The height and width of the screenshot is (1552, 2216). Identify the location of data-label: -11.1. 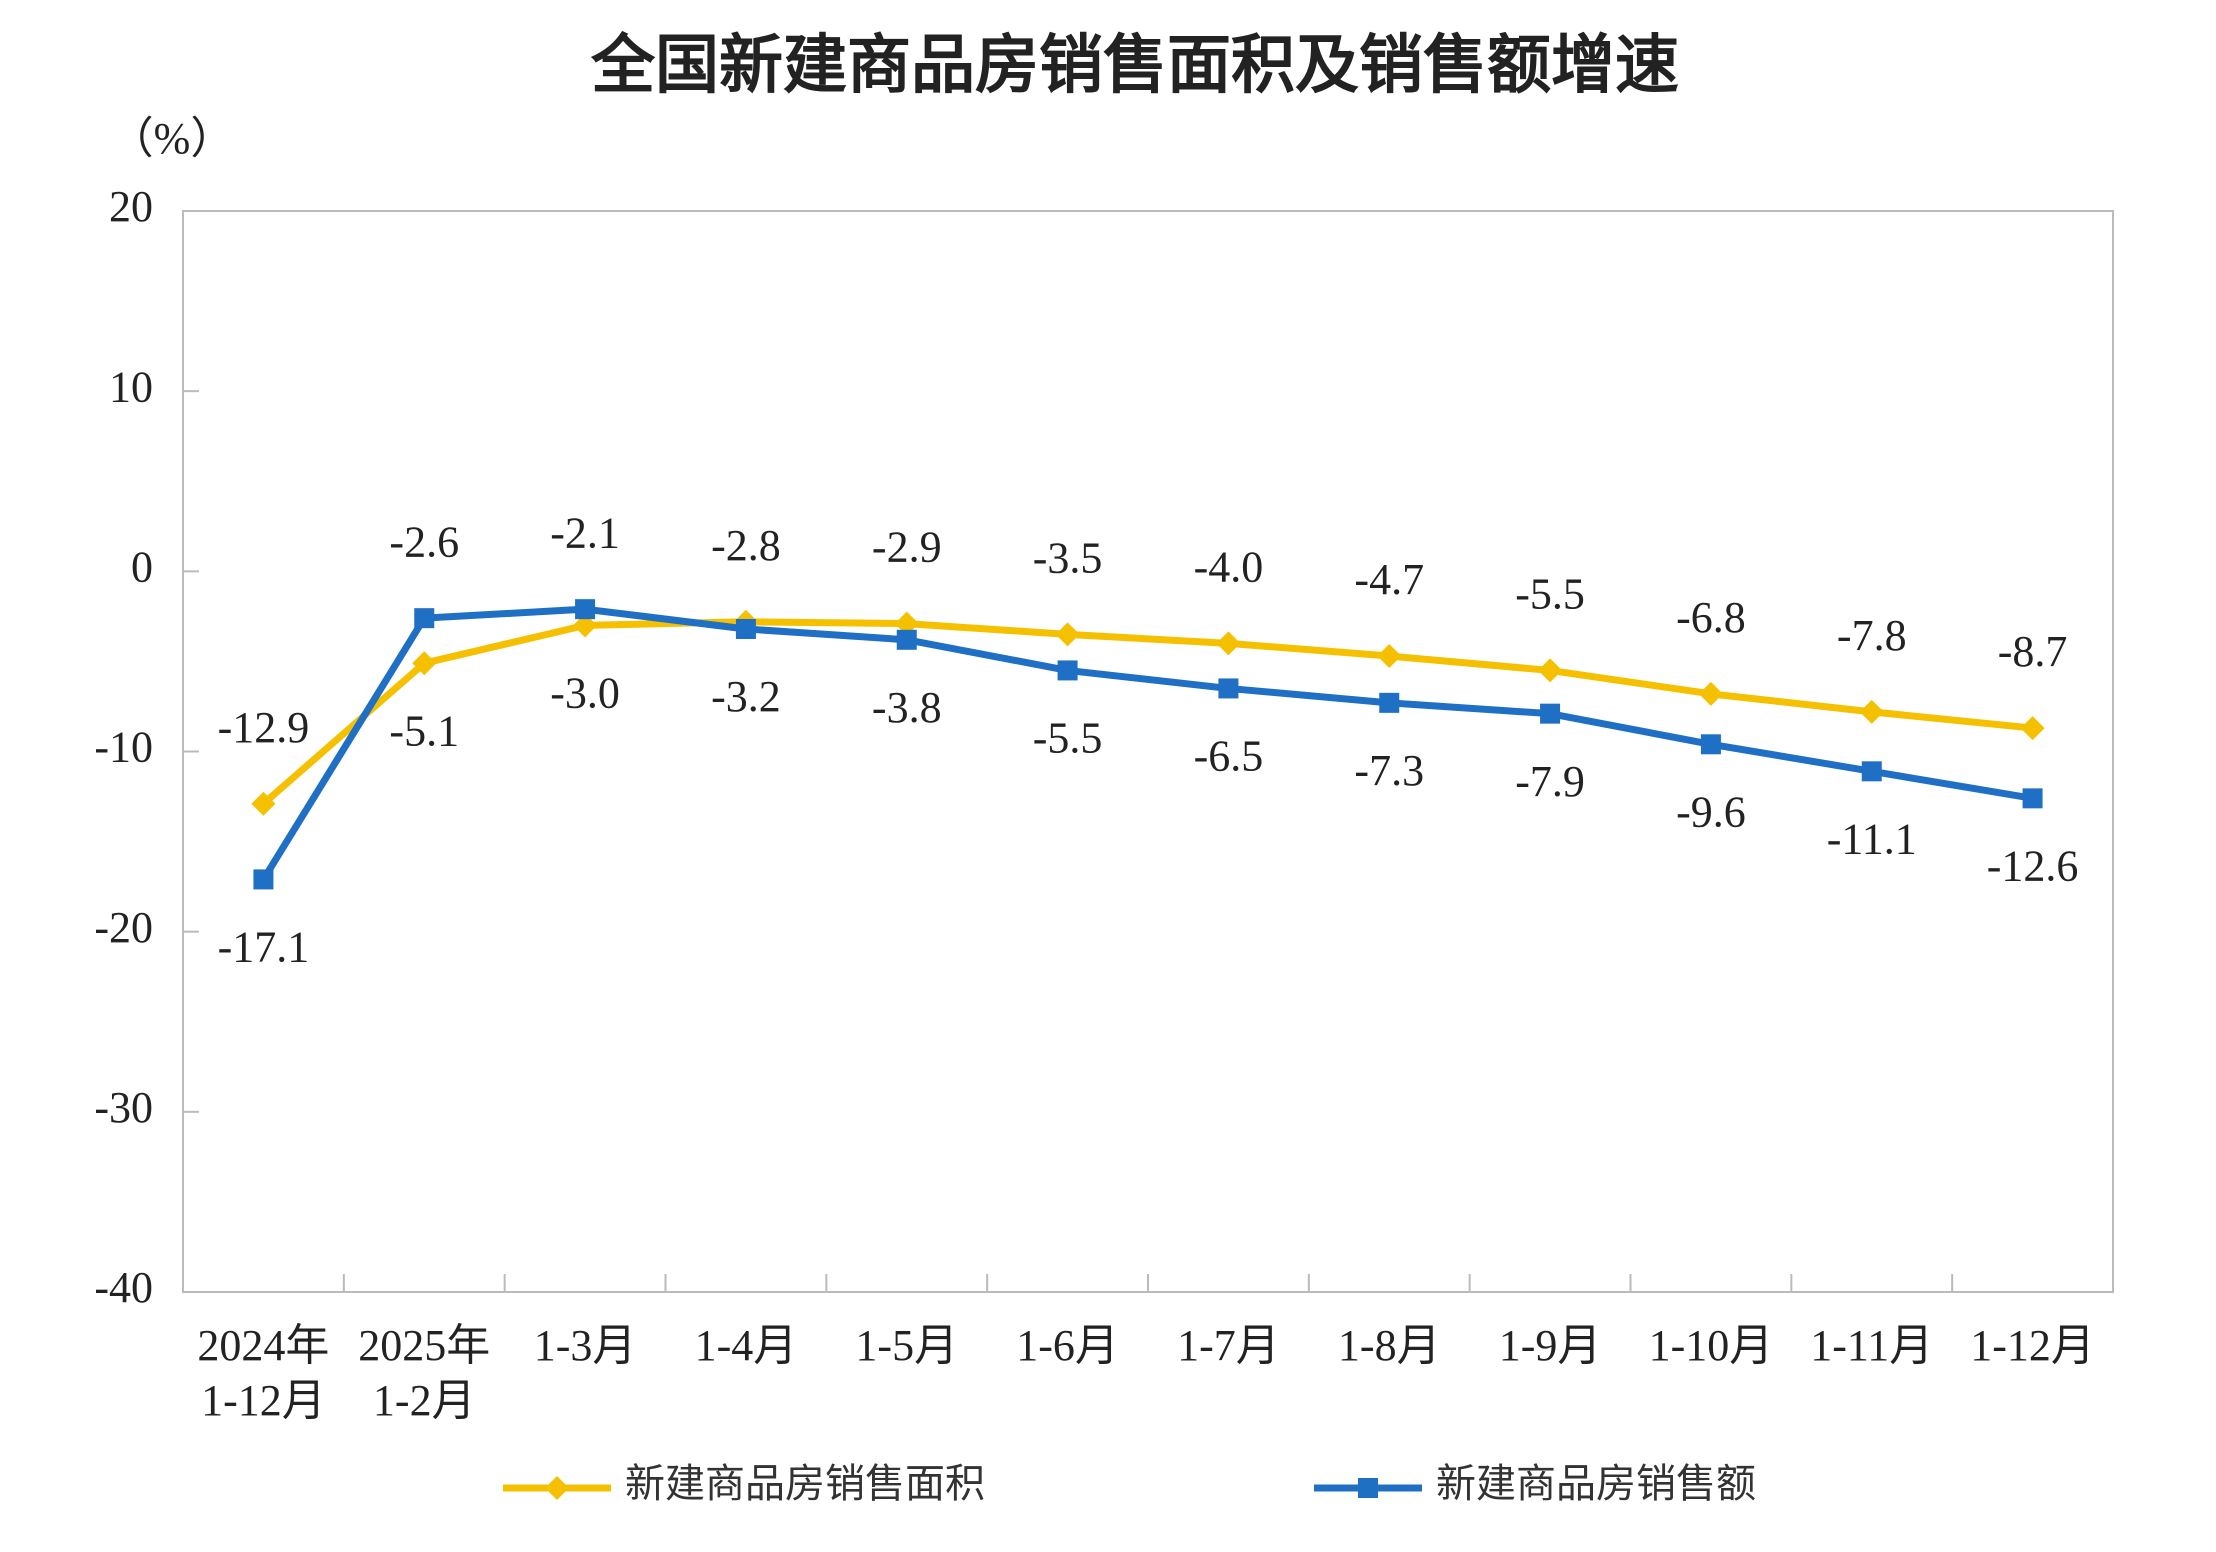
(1872, 838).